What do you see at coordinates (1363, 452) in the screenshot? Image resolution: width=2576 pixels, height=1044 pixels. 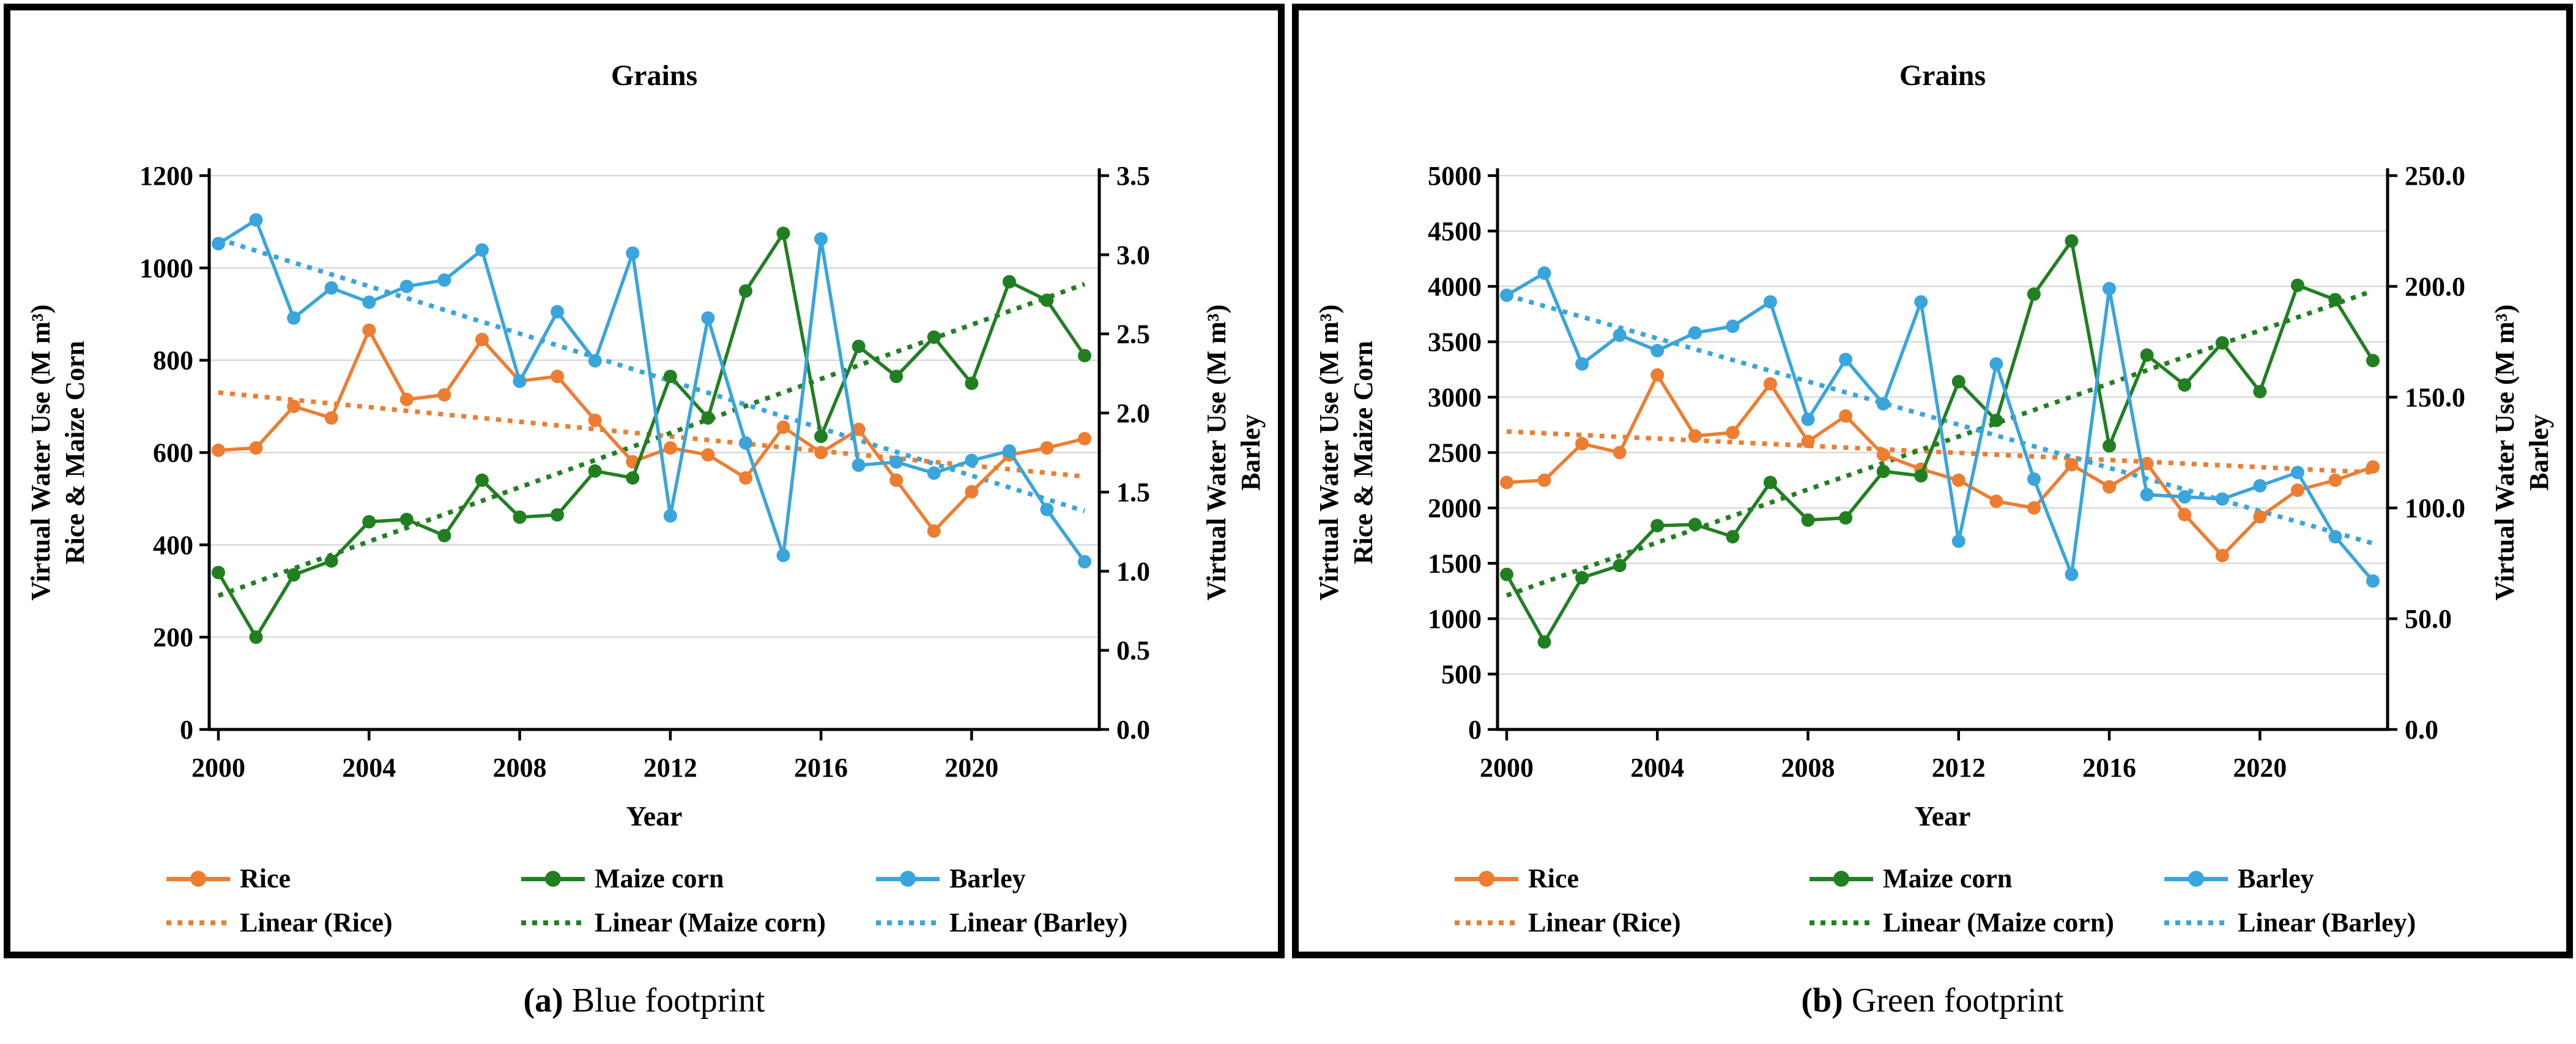 I see `y-axis-left-title-line2: Rice & Maize Corn` at bounding box center [1363, 452].